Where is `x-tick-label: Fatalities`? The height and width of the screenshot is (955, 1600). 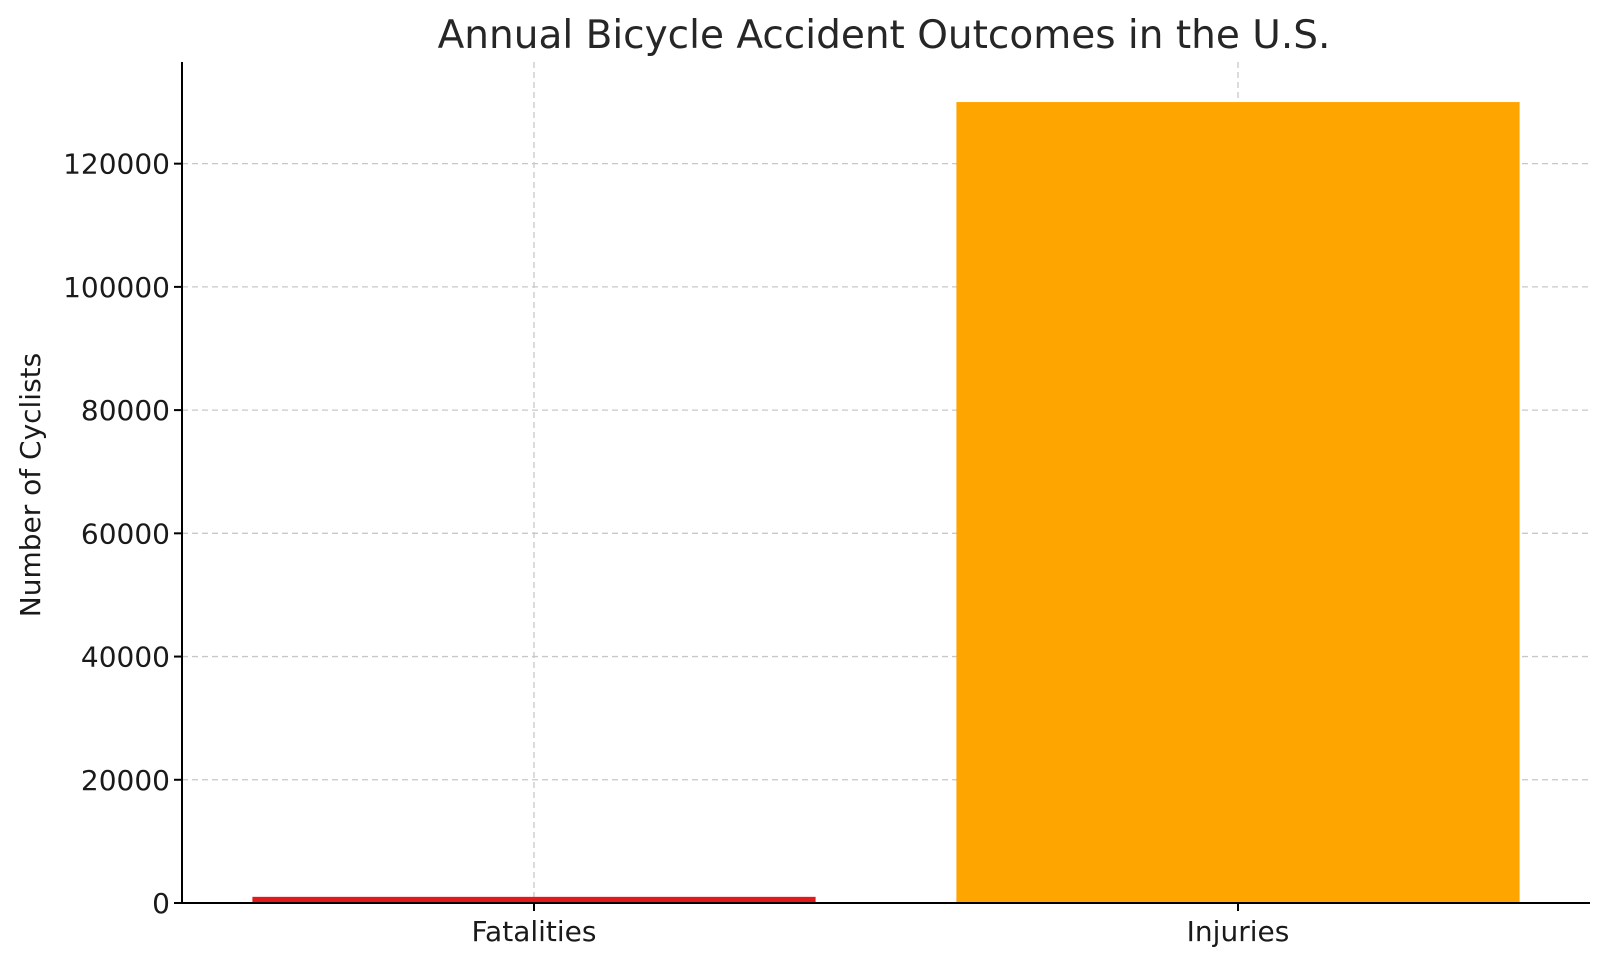 x-tick-label: Fatalities is located at coordinates (534, 931).